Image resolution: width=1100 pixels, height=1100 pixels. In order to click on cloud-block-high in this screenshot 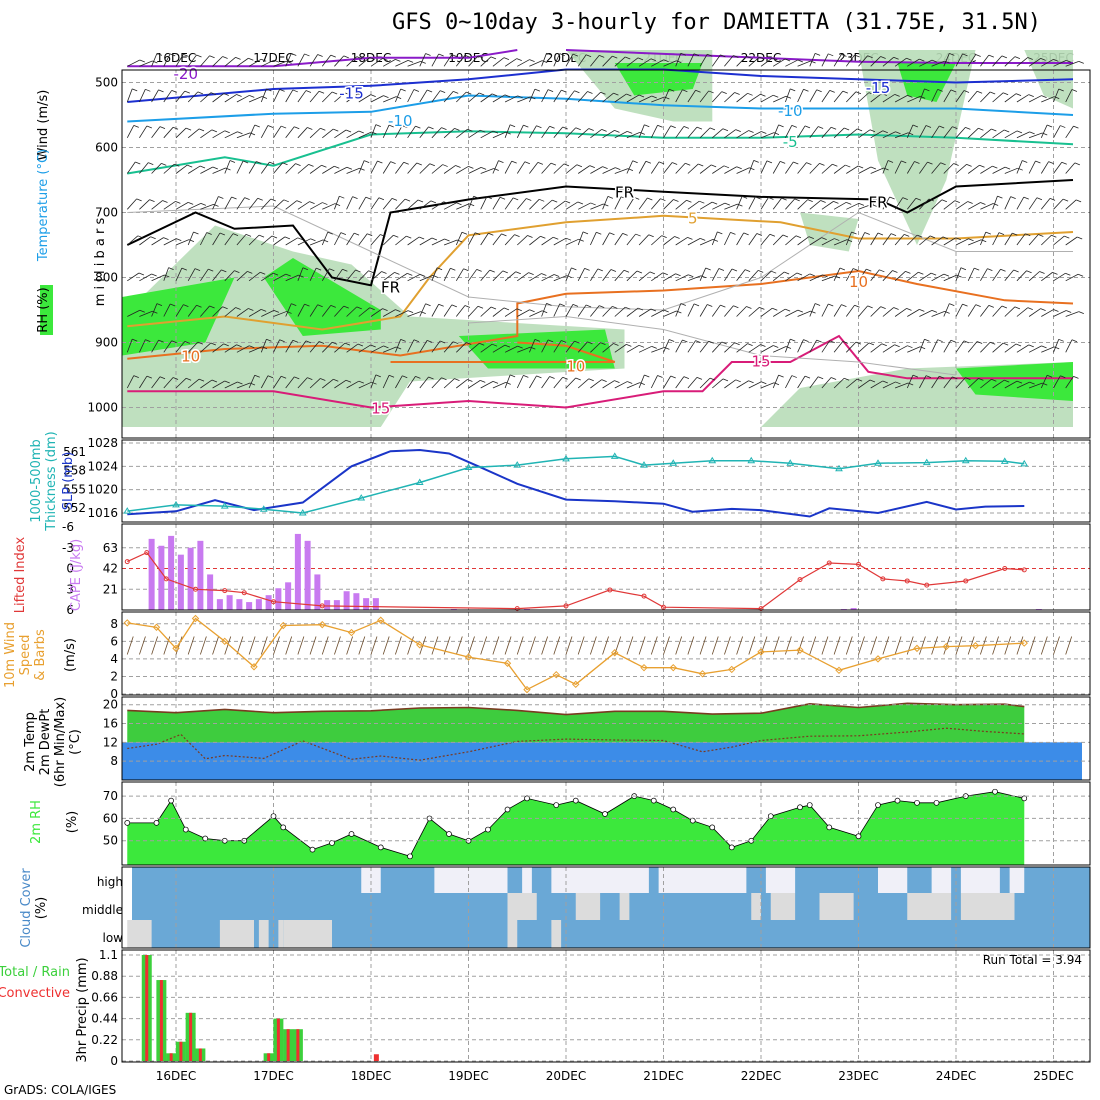, I will do `click(527, 880)`.